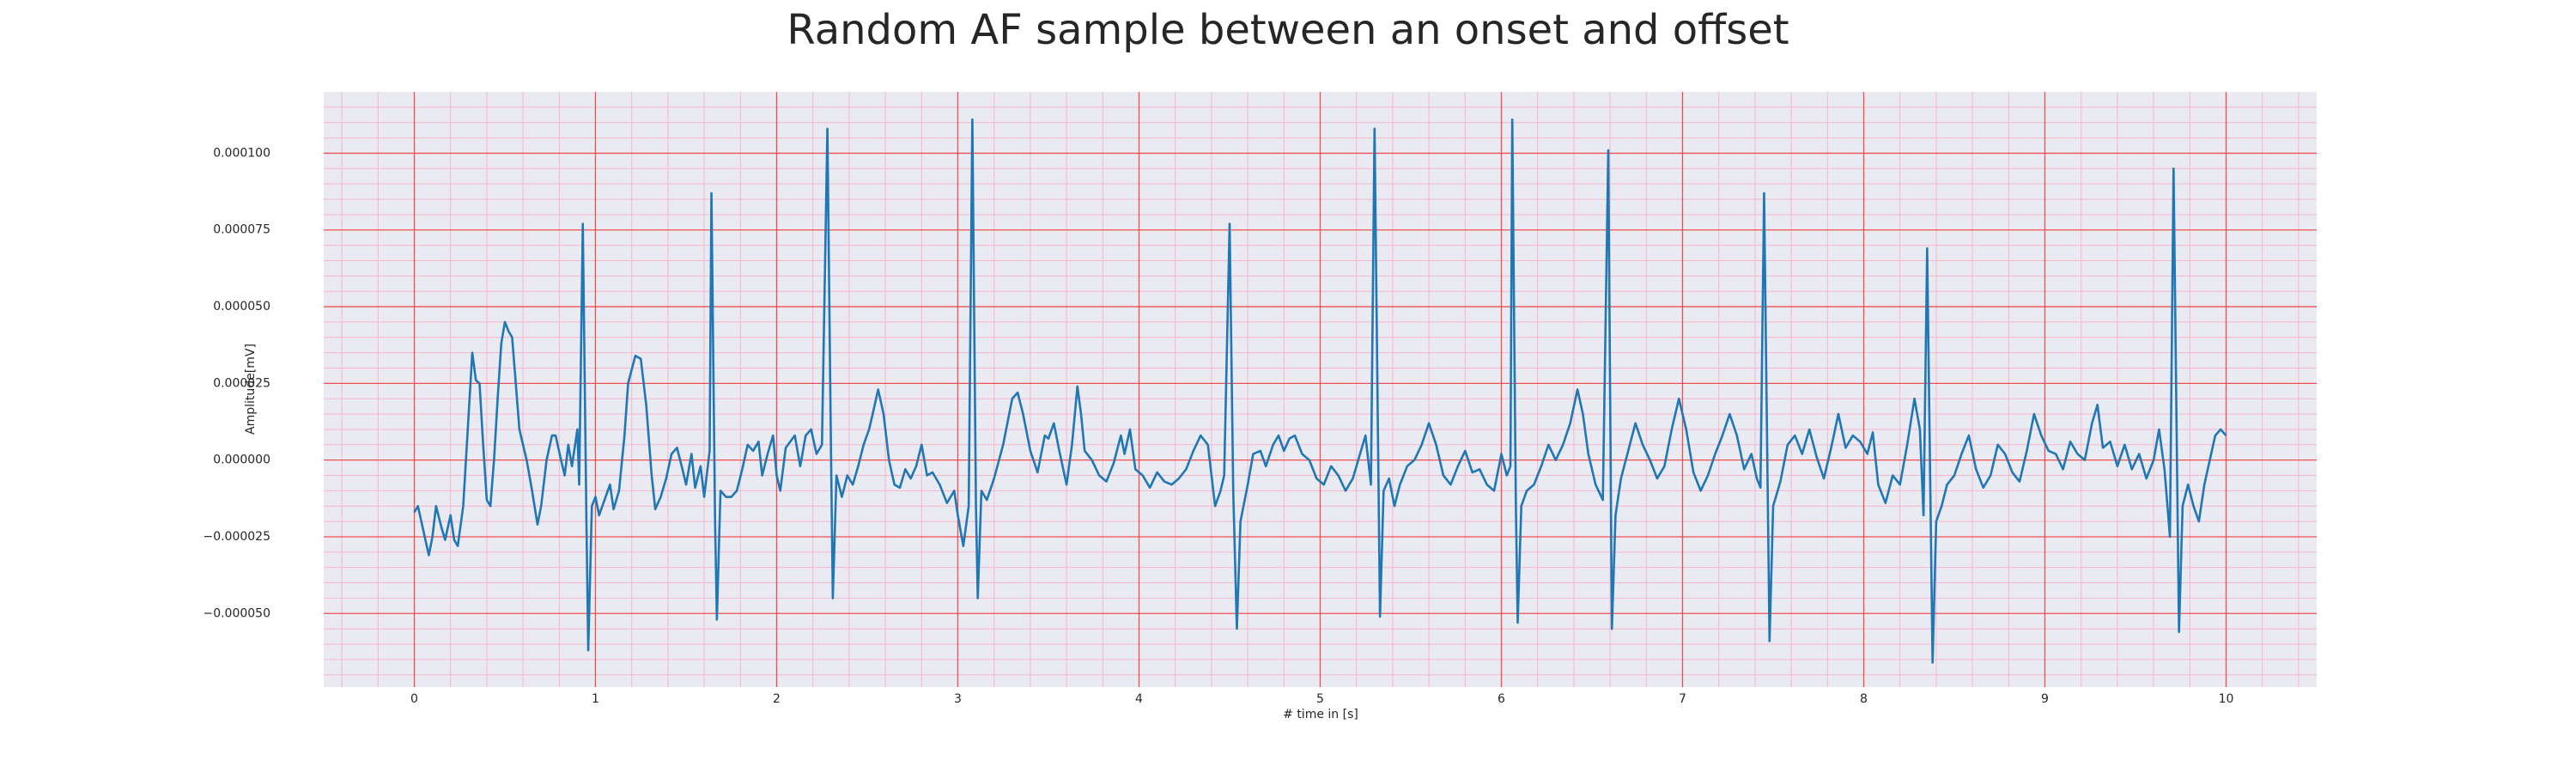  Describe the element at coordinates (1320, 699) in the screenshot. I see `x-tick-label: 5` at that location.